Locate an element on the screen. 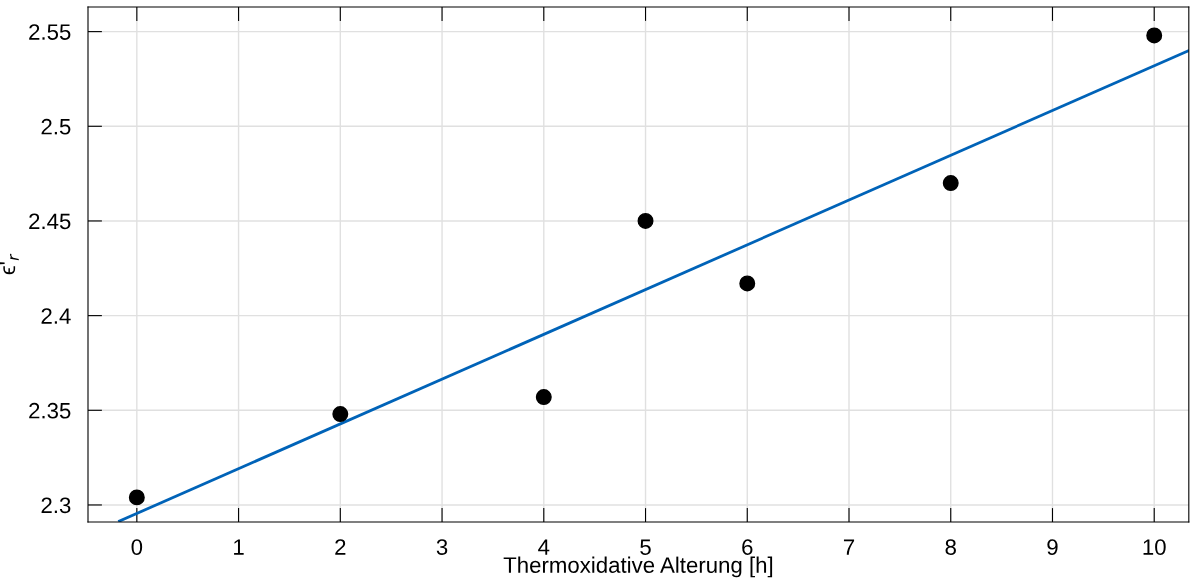  x-tick-label: 10 is located at coordinates (1154, 547).